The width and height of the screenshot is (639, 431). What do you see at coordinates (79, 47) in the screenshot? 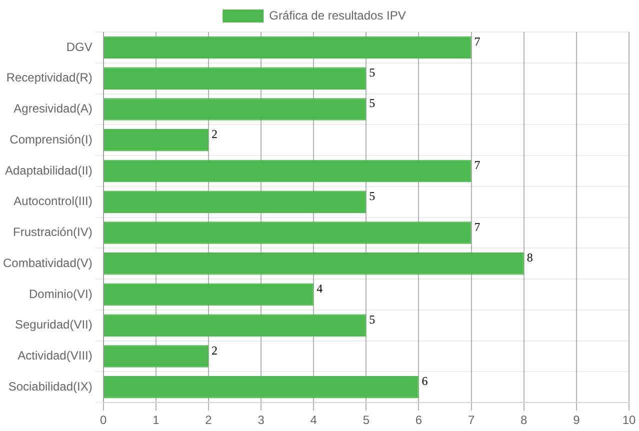
I see `y-tick-label: DGV` at bounding box center [79, 47].